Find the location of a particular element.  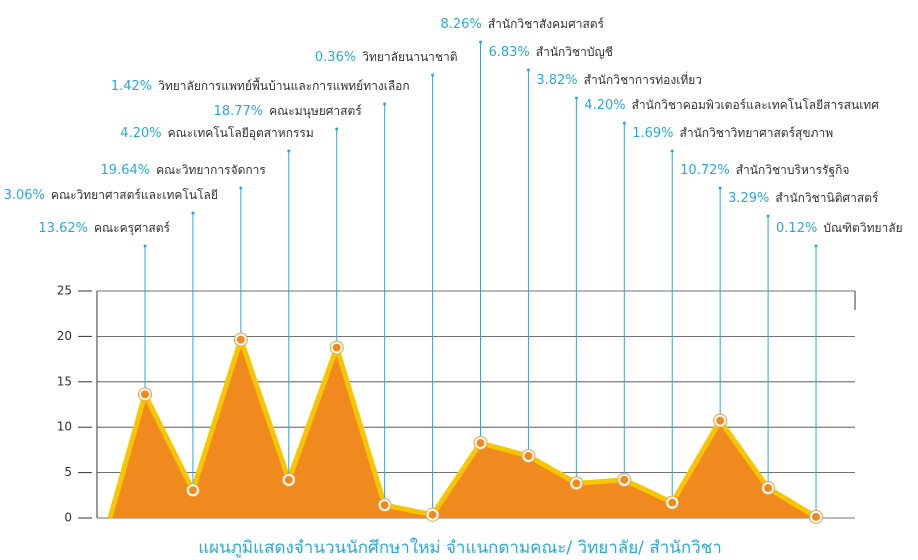

data-label: 6.83% สำนักวิชาบัญชี is located at coordinates (550, 52).